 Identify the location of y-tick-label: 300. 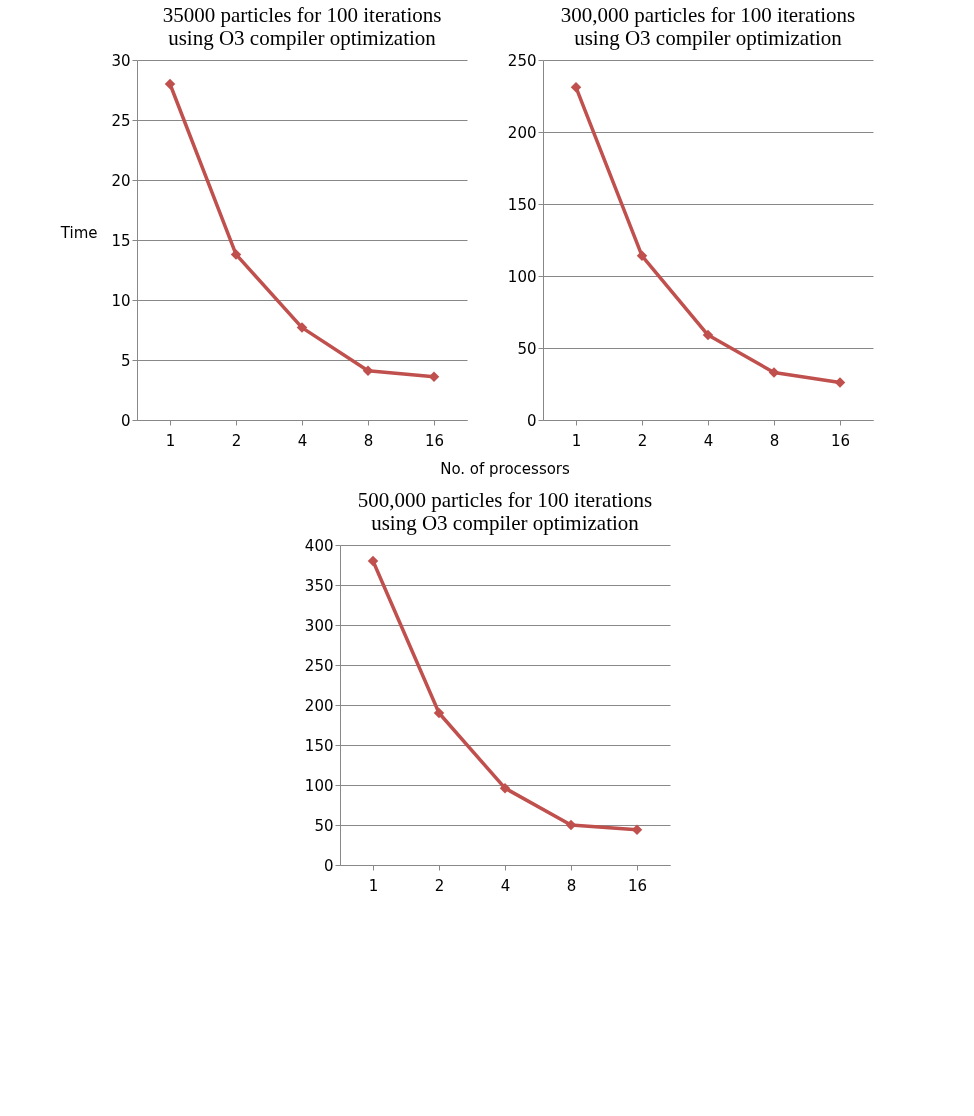
(319, 625).